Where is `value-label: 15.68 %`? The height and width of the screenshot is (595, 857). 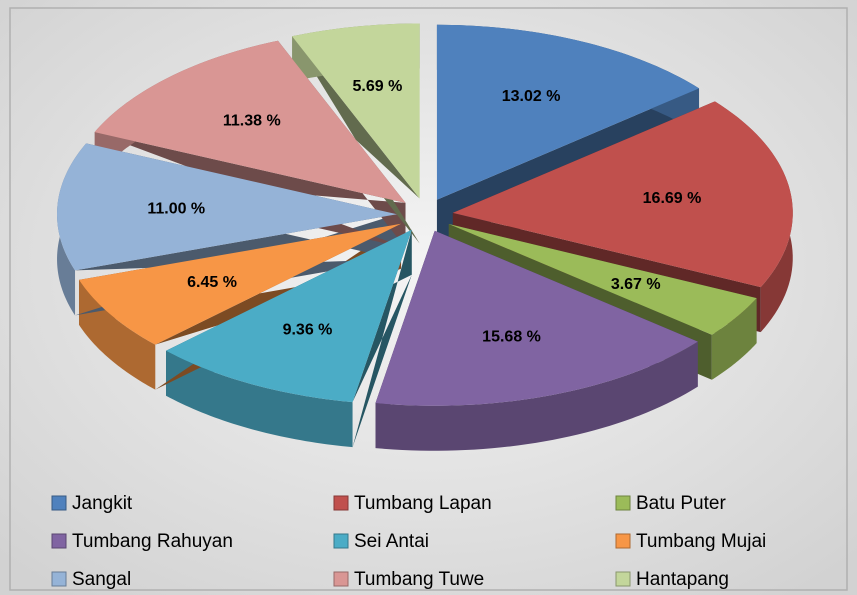 value-label: 15.68 % is located at coordinates (511, 337).